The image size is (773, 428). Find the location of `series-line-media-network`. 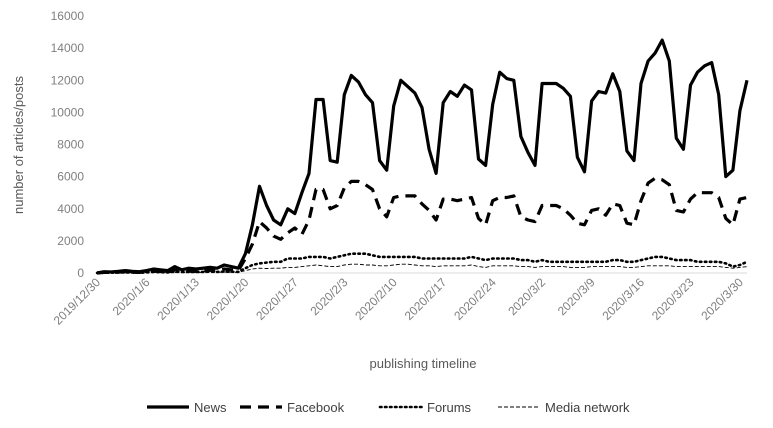

series-line-media-network is located at coordinates (422, 268).